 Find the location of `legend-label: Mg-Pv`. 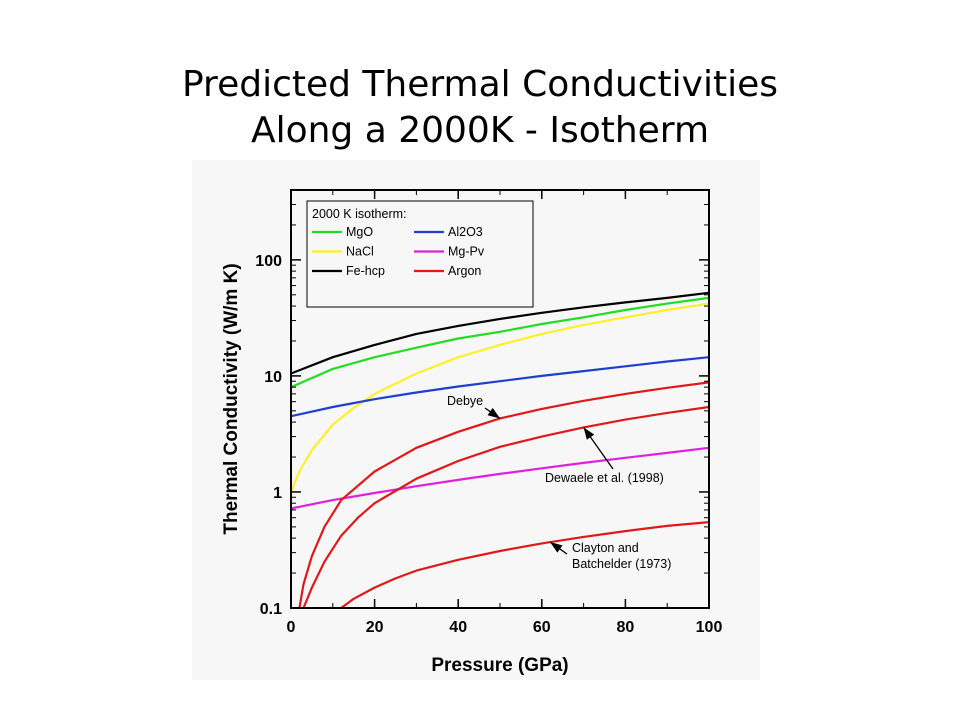

legend-label: Mg-Pv is located at coordinates (466, 252).